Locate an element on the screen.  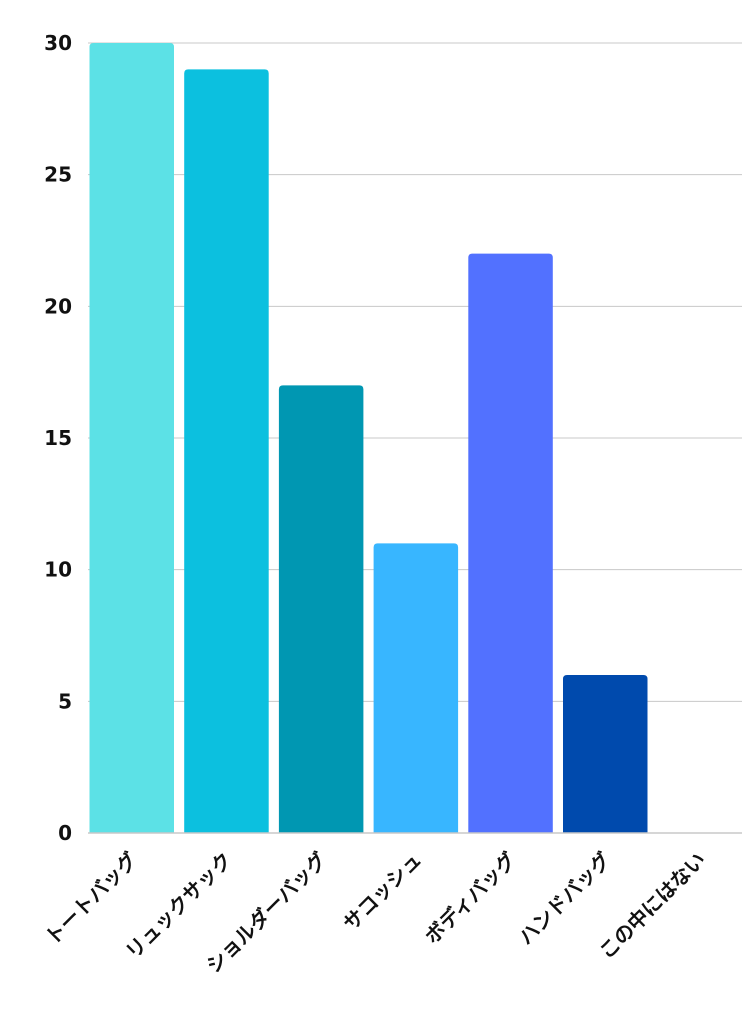
y-tick-label: 20 is located at coordinates (58, 306).